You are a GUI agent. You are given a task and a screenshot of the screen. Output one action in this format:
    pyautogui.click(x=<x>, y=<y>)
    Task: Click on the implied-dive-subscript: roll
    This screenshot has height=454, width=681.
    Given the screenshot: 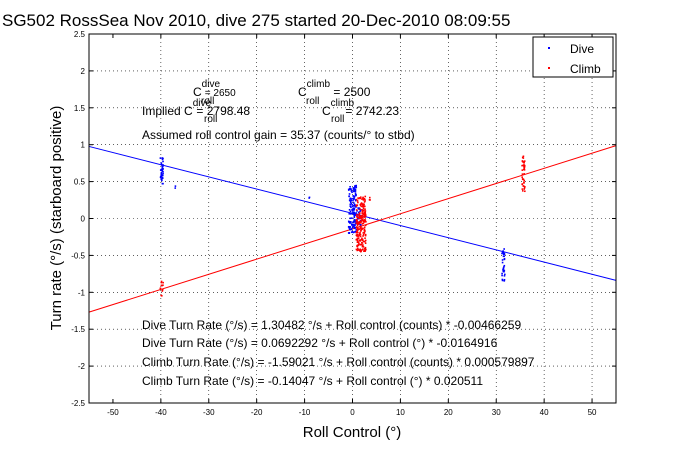 What is the action you would take?
    pyautogui.click(x=210, y=119)
    